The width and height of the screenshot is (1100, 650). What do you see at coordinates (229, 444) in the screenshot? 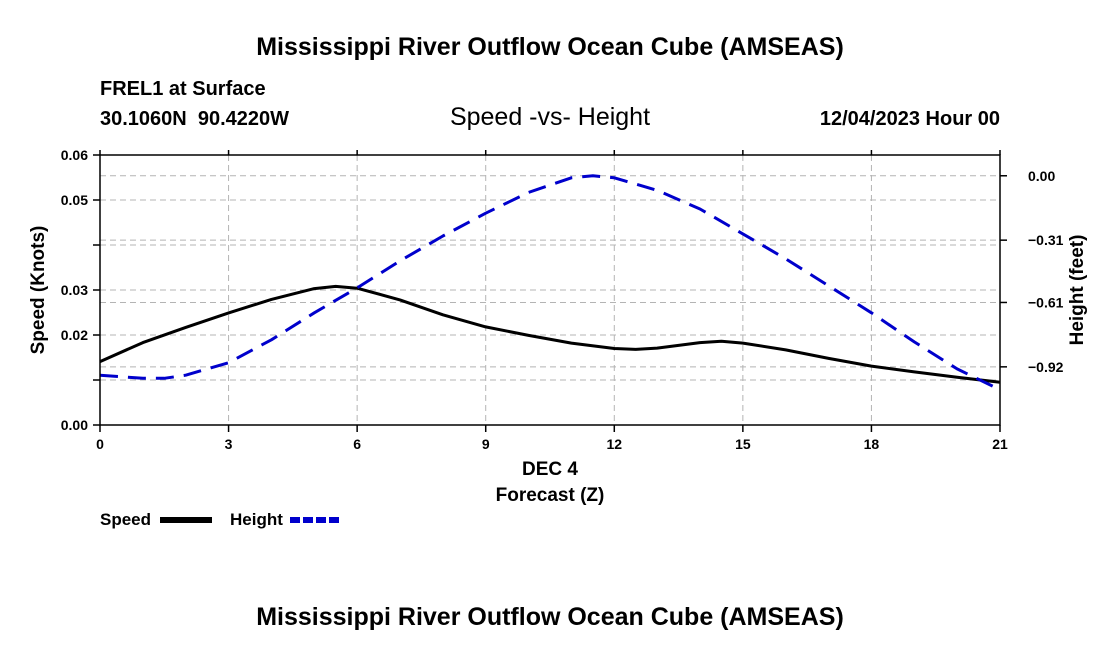
I see `x-tick-label: 3` at bounding box center [229, 444].